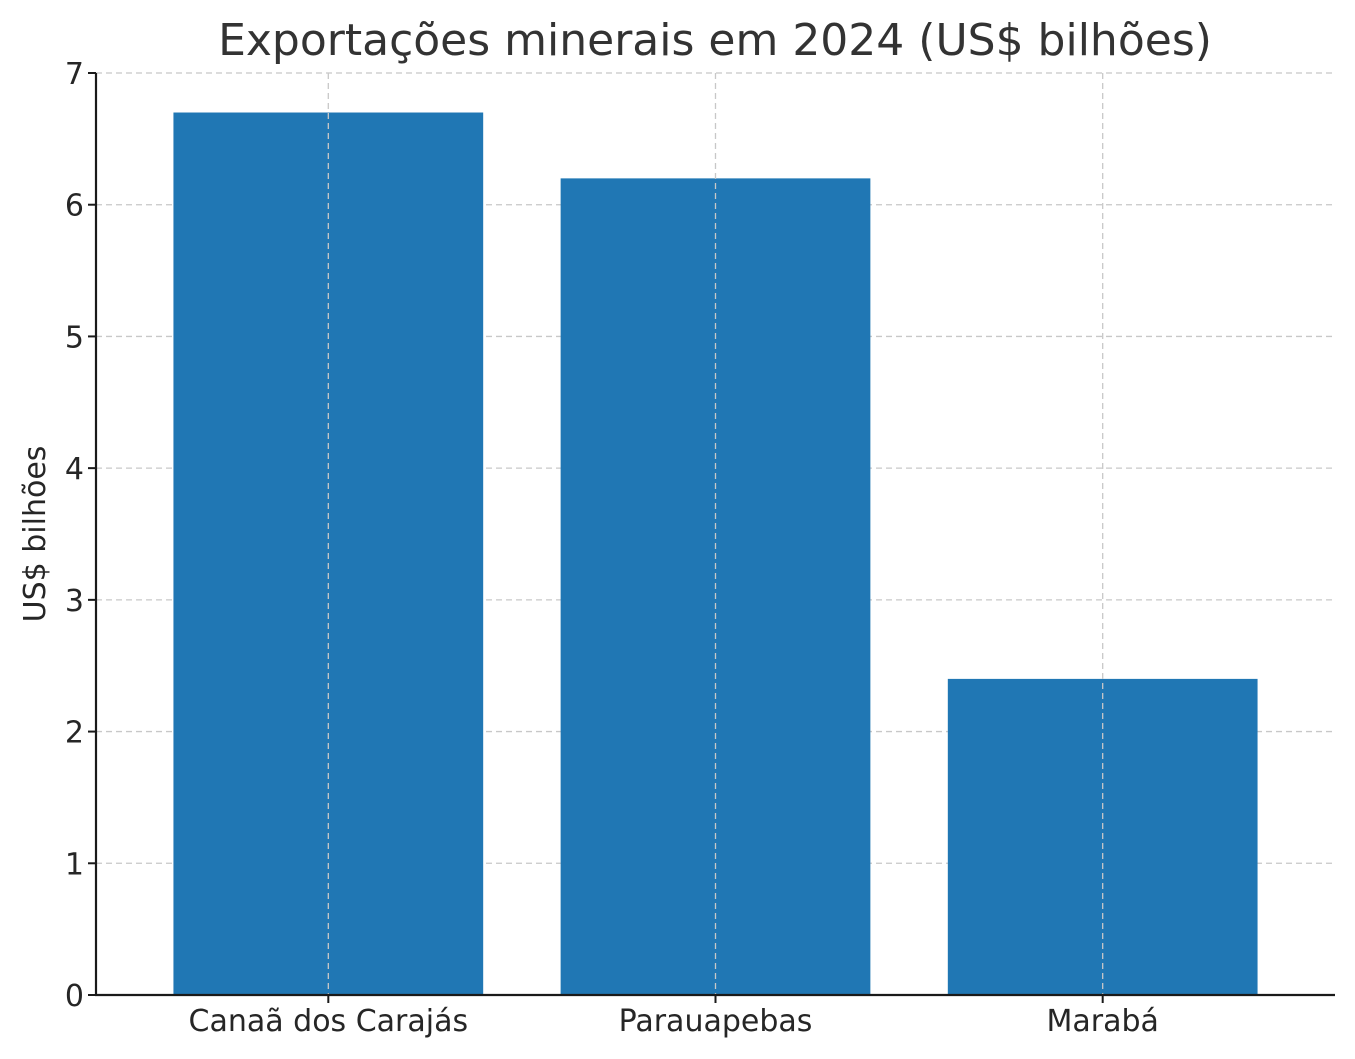 The image size is (1355, 1059). What do you see at coordinates (74, 996) in the screenshot?
I see `y-tick-label: 0` at bounding box center [74, 996].